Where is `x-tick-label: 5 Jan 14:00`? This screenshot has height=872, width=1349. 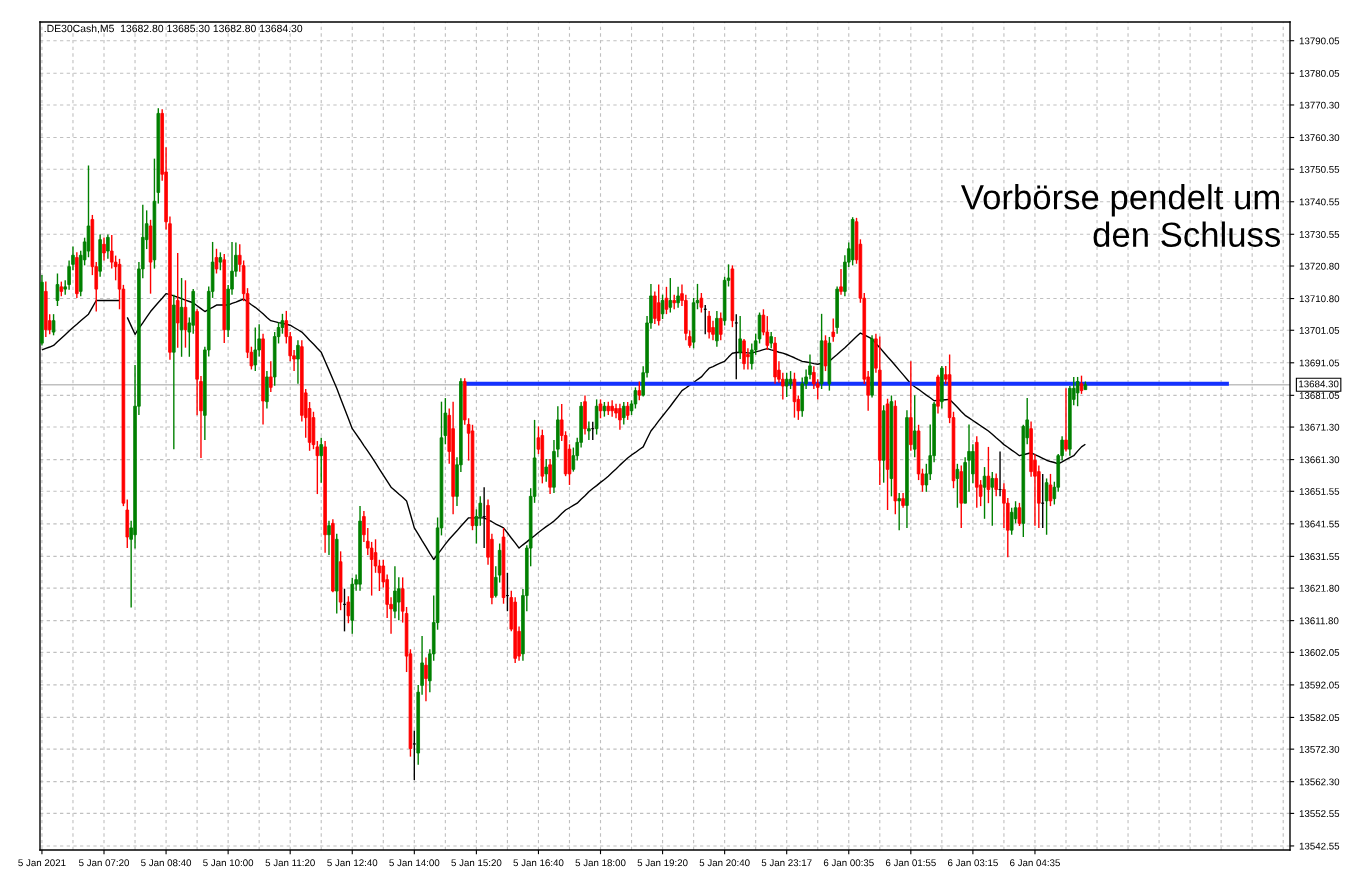 x-tick-label: 5 Jan 14:00 is located at coordinates (414, 863).